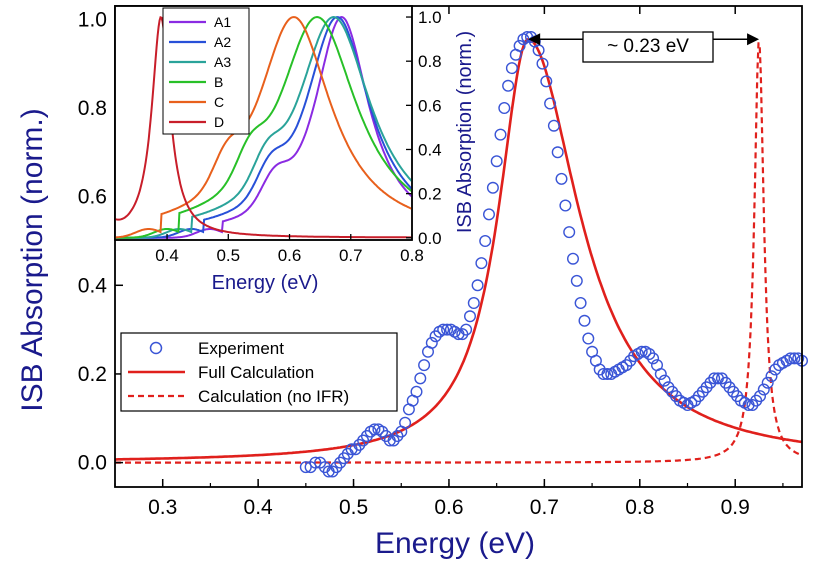 This screenshot has height=566, width=830. I want to click on inset-x-tick-label: 0.7, so click(351, 255).